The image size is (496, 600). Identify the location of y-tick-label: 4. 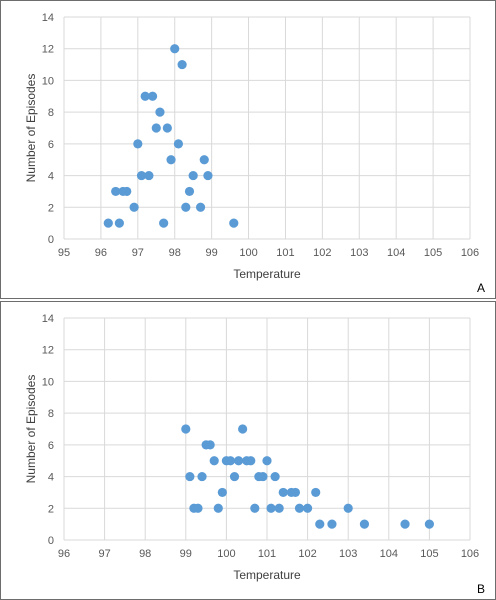
(51, 478).